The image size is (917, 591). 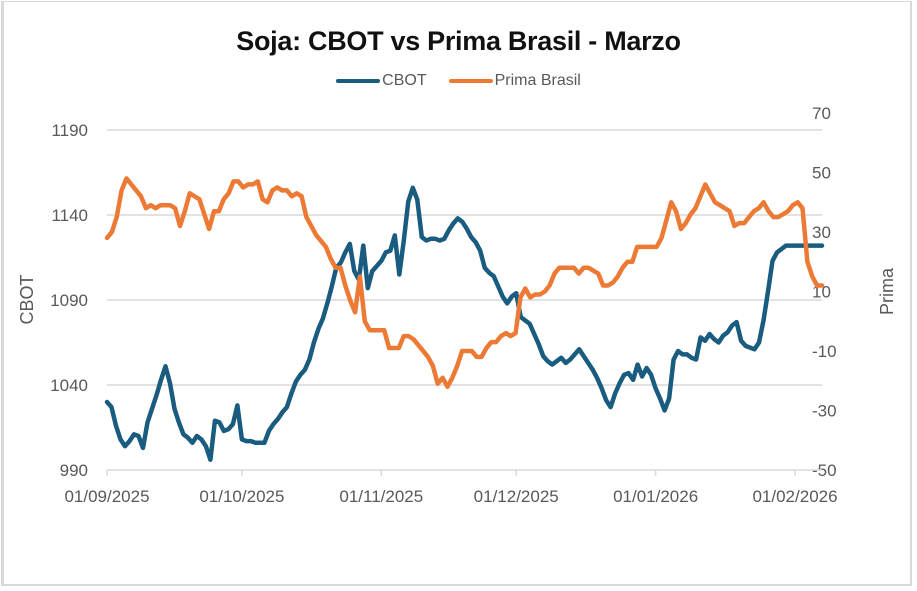 I want to click on y-left-tick-label: 1190, so click(x=69, y=130).